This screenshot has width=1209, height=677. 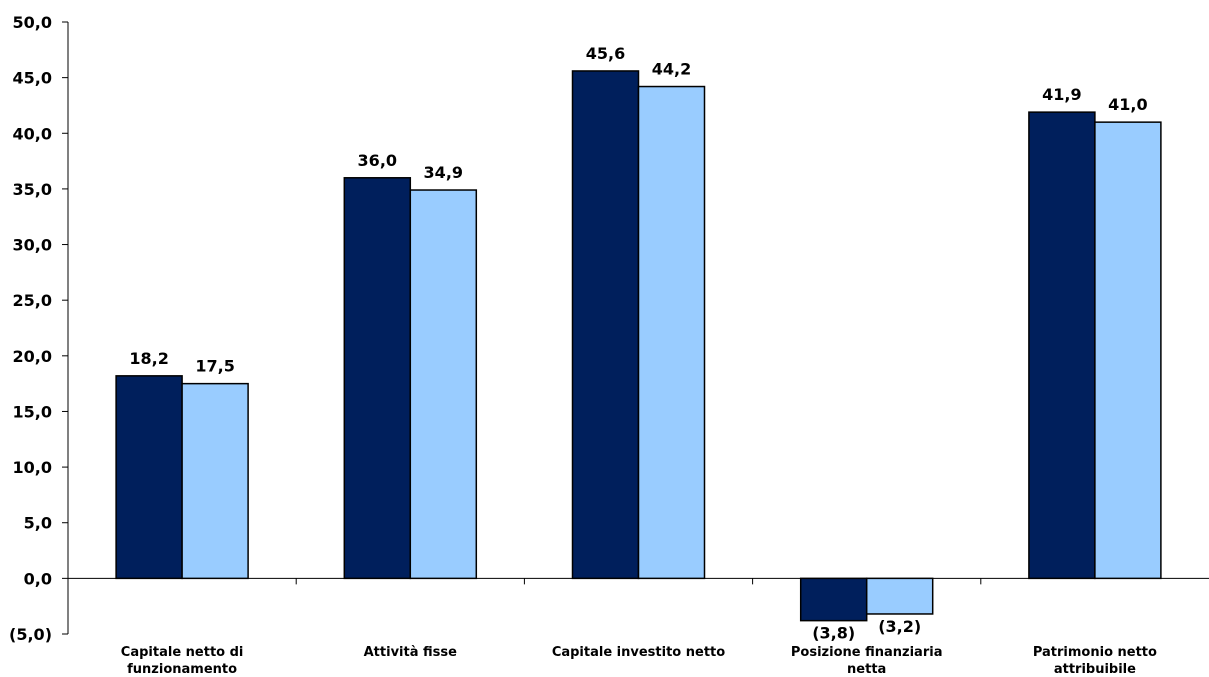 I want to click on y-tick-label: 30,0, so click(x=32, y=245).